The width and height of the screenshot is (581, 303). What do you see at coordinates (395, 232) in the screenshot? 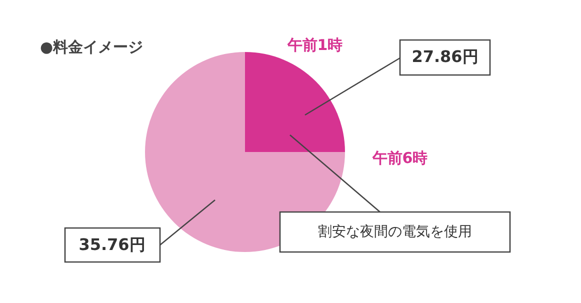
I see `text: 割安な夜間の電気を使用` at bounding box center [395, 232].